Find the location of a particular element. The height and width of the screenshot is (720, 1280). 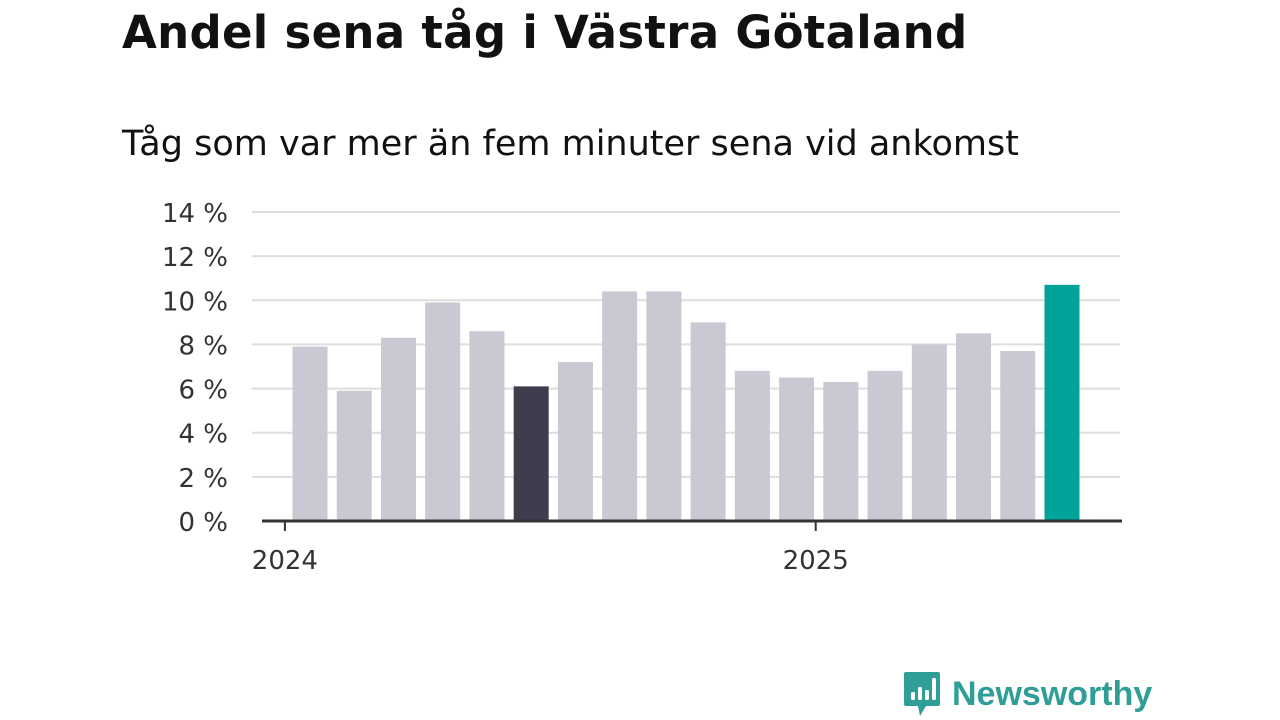

y-tick-label: 0 % is located at coordinates (203, 523).